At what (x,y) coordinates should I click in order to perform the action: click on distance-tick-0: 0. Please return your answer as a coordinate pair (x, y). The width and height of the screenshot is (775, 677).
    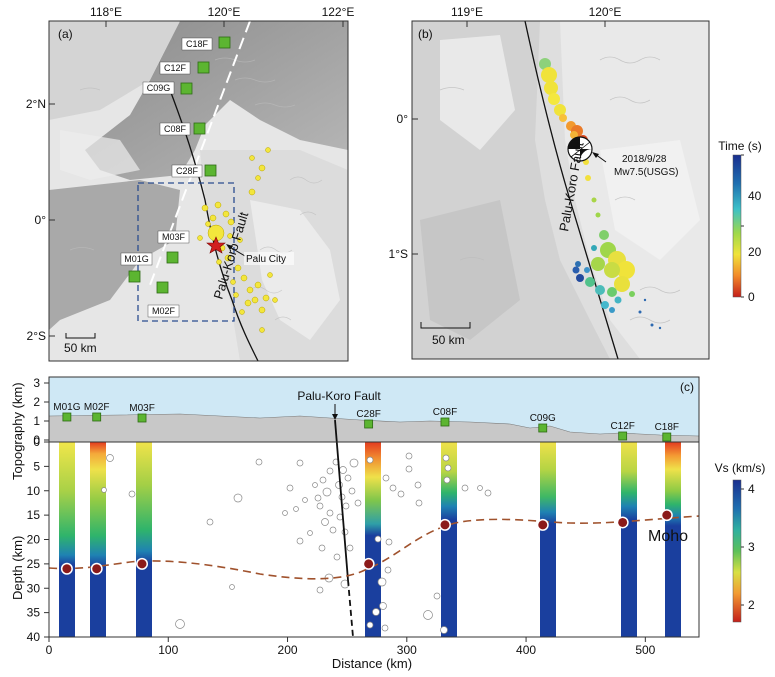
    Looking at the image, I should click on (49, 650).